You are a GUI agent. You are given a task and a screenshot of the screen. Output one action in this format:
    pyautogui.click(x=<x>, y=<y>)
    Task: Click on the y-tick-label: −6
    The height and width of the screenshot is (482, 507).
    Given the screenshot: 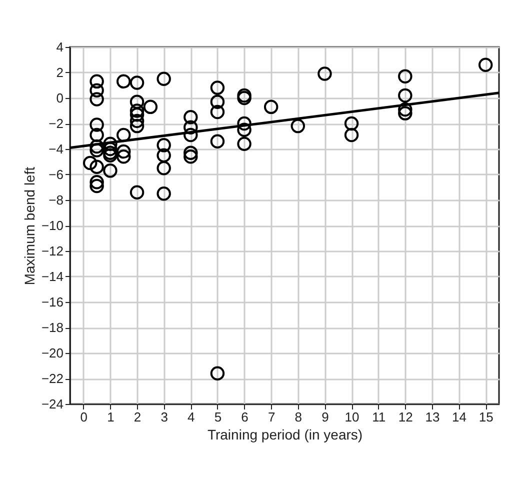 What is the action you would take?
    pyautogui.click(x=56, y=174)
    